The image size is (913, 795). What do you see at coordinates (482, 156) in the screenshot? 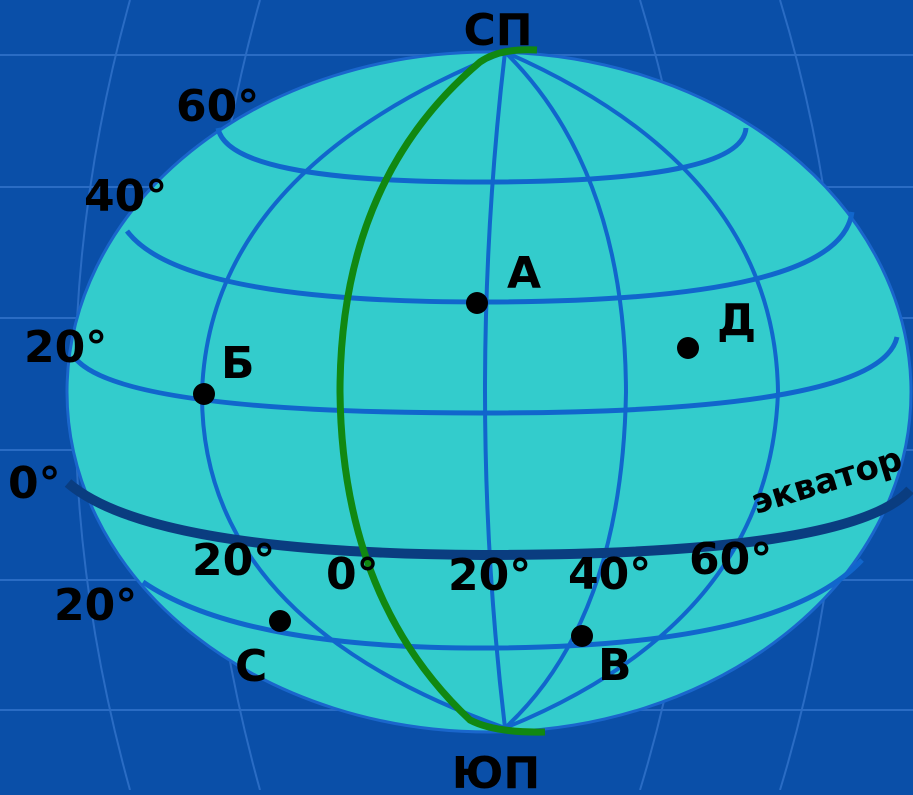
I see `parallel-60n` at bounding box center [482, 156].